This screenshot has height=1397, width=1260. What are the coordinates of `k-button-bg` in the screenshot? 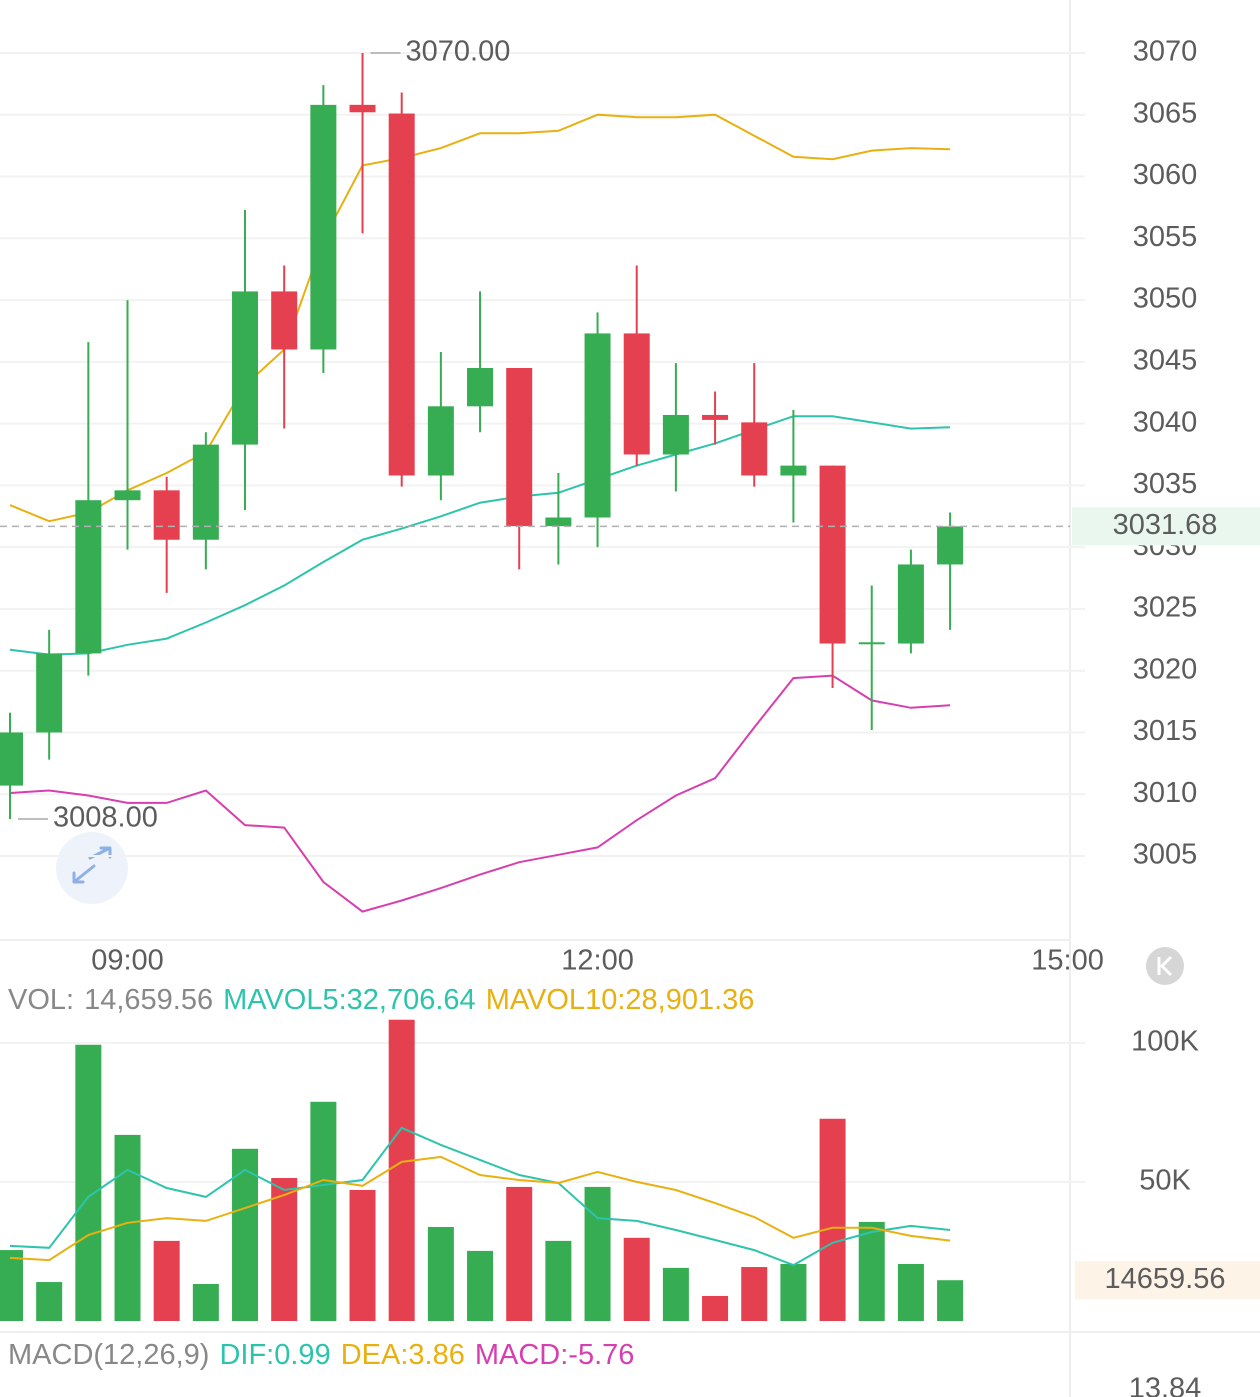 It's located at (1165, 966).